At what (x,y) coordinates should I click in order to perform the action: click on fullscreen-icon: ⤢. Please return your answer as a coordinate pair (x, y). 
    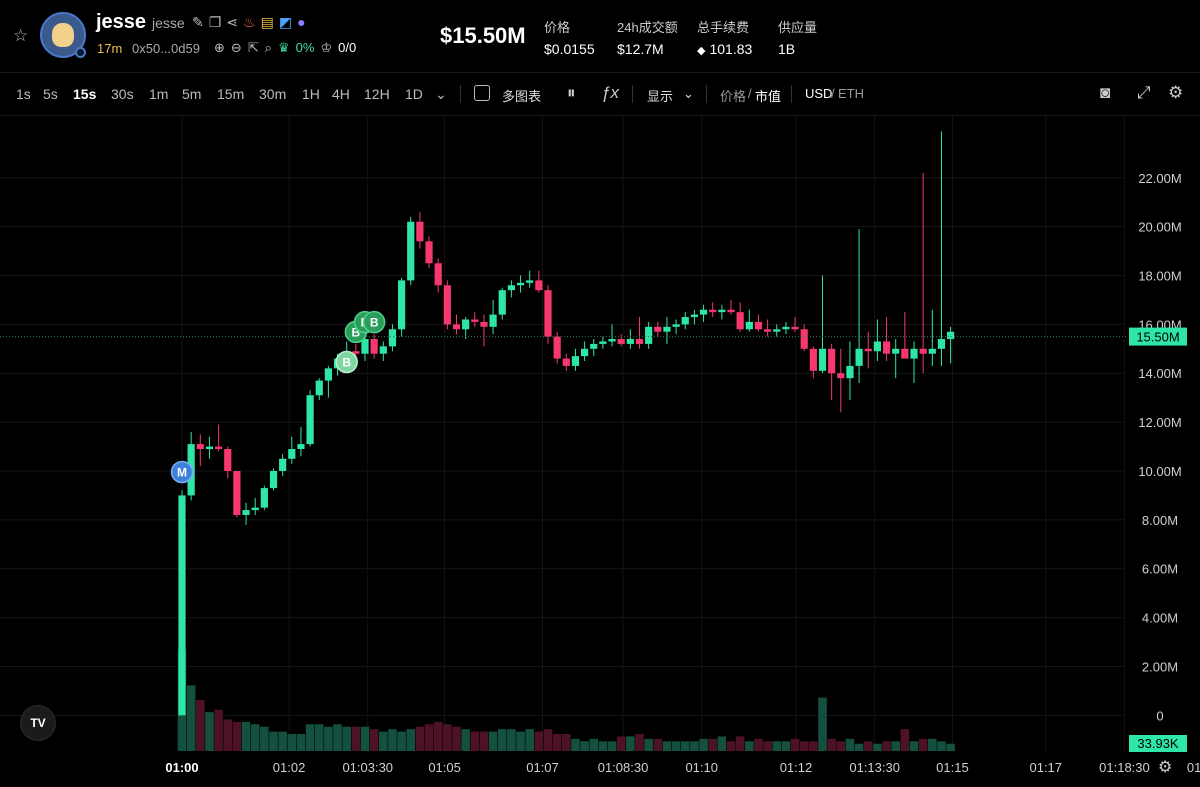
    Looking at the image, I should click on (1144, 92).